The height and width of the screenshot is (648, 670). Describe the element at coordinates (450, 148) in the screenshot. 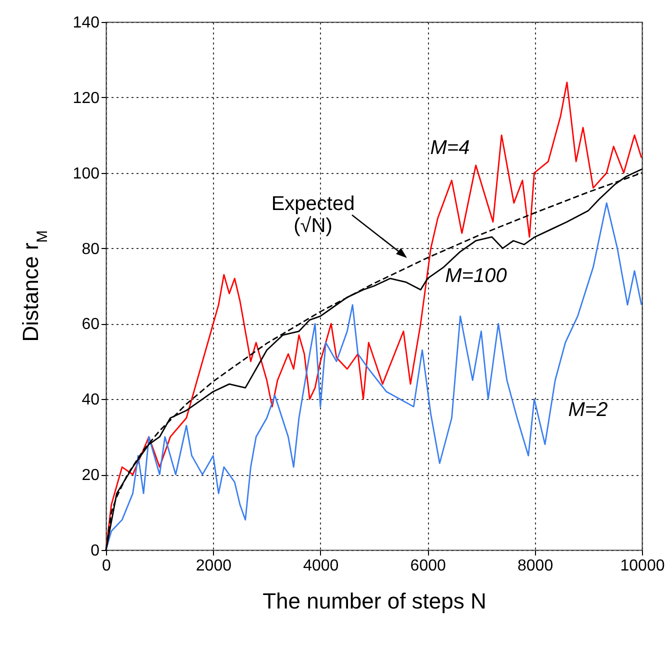

I see `series-label: M=4` at that location.